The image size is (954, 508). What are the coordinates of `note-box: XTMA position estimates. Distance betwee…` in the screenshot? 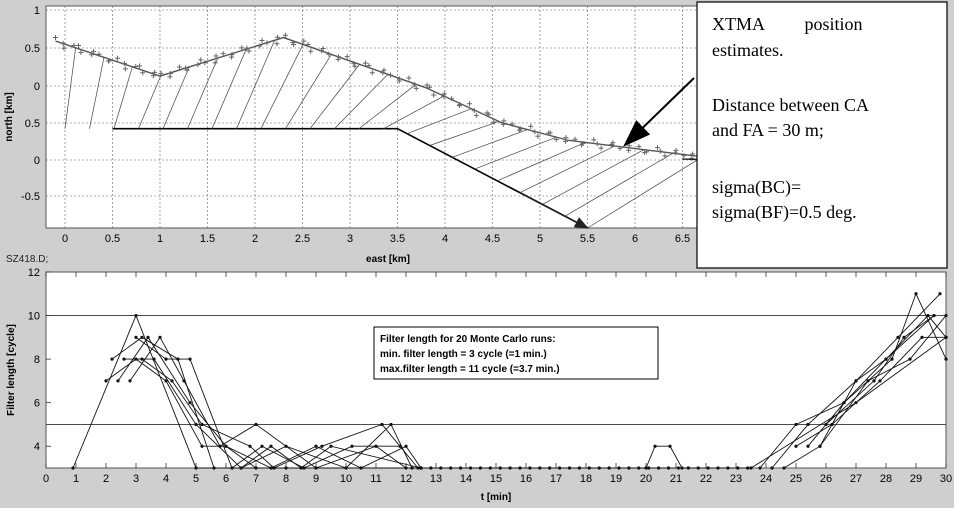 It's located at (822, 135).